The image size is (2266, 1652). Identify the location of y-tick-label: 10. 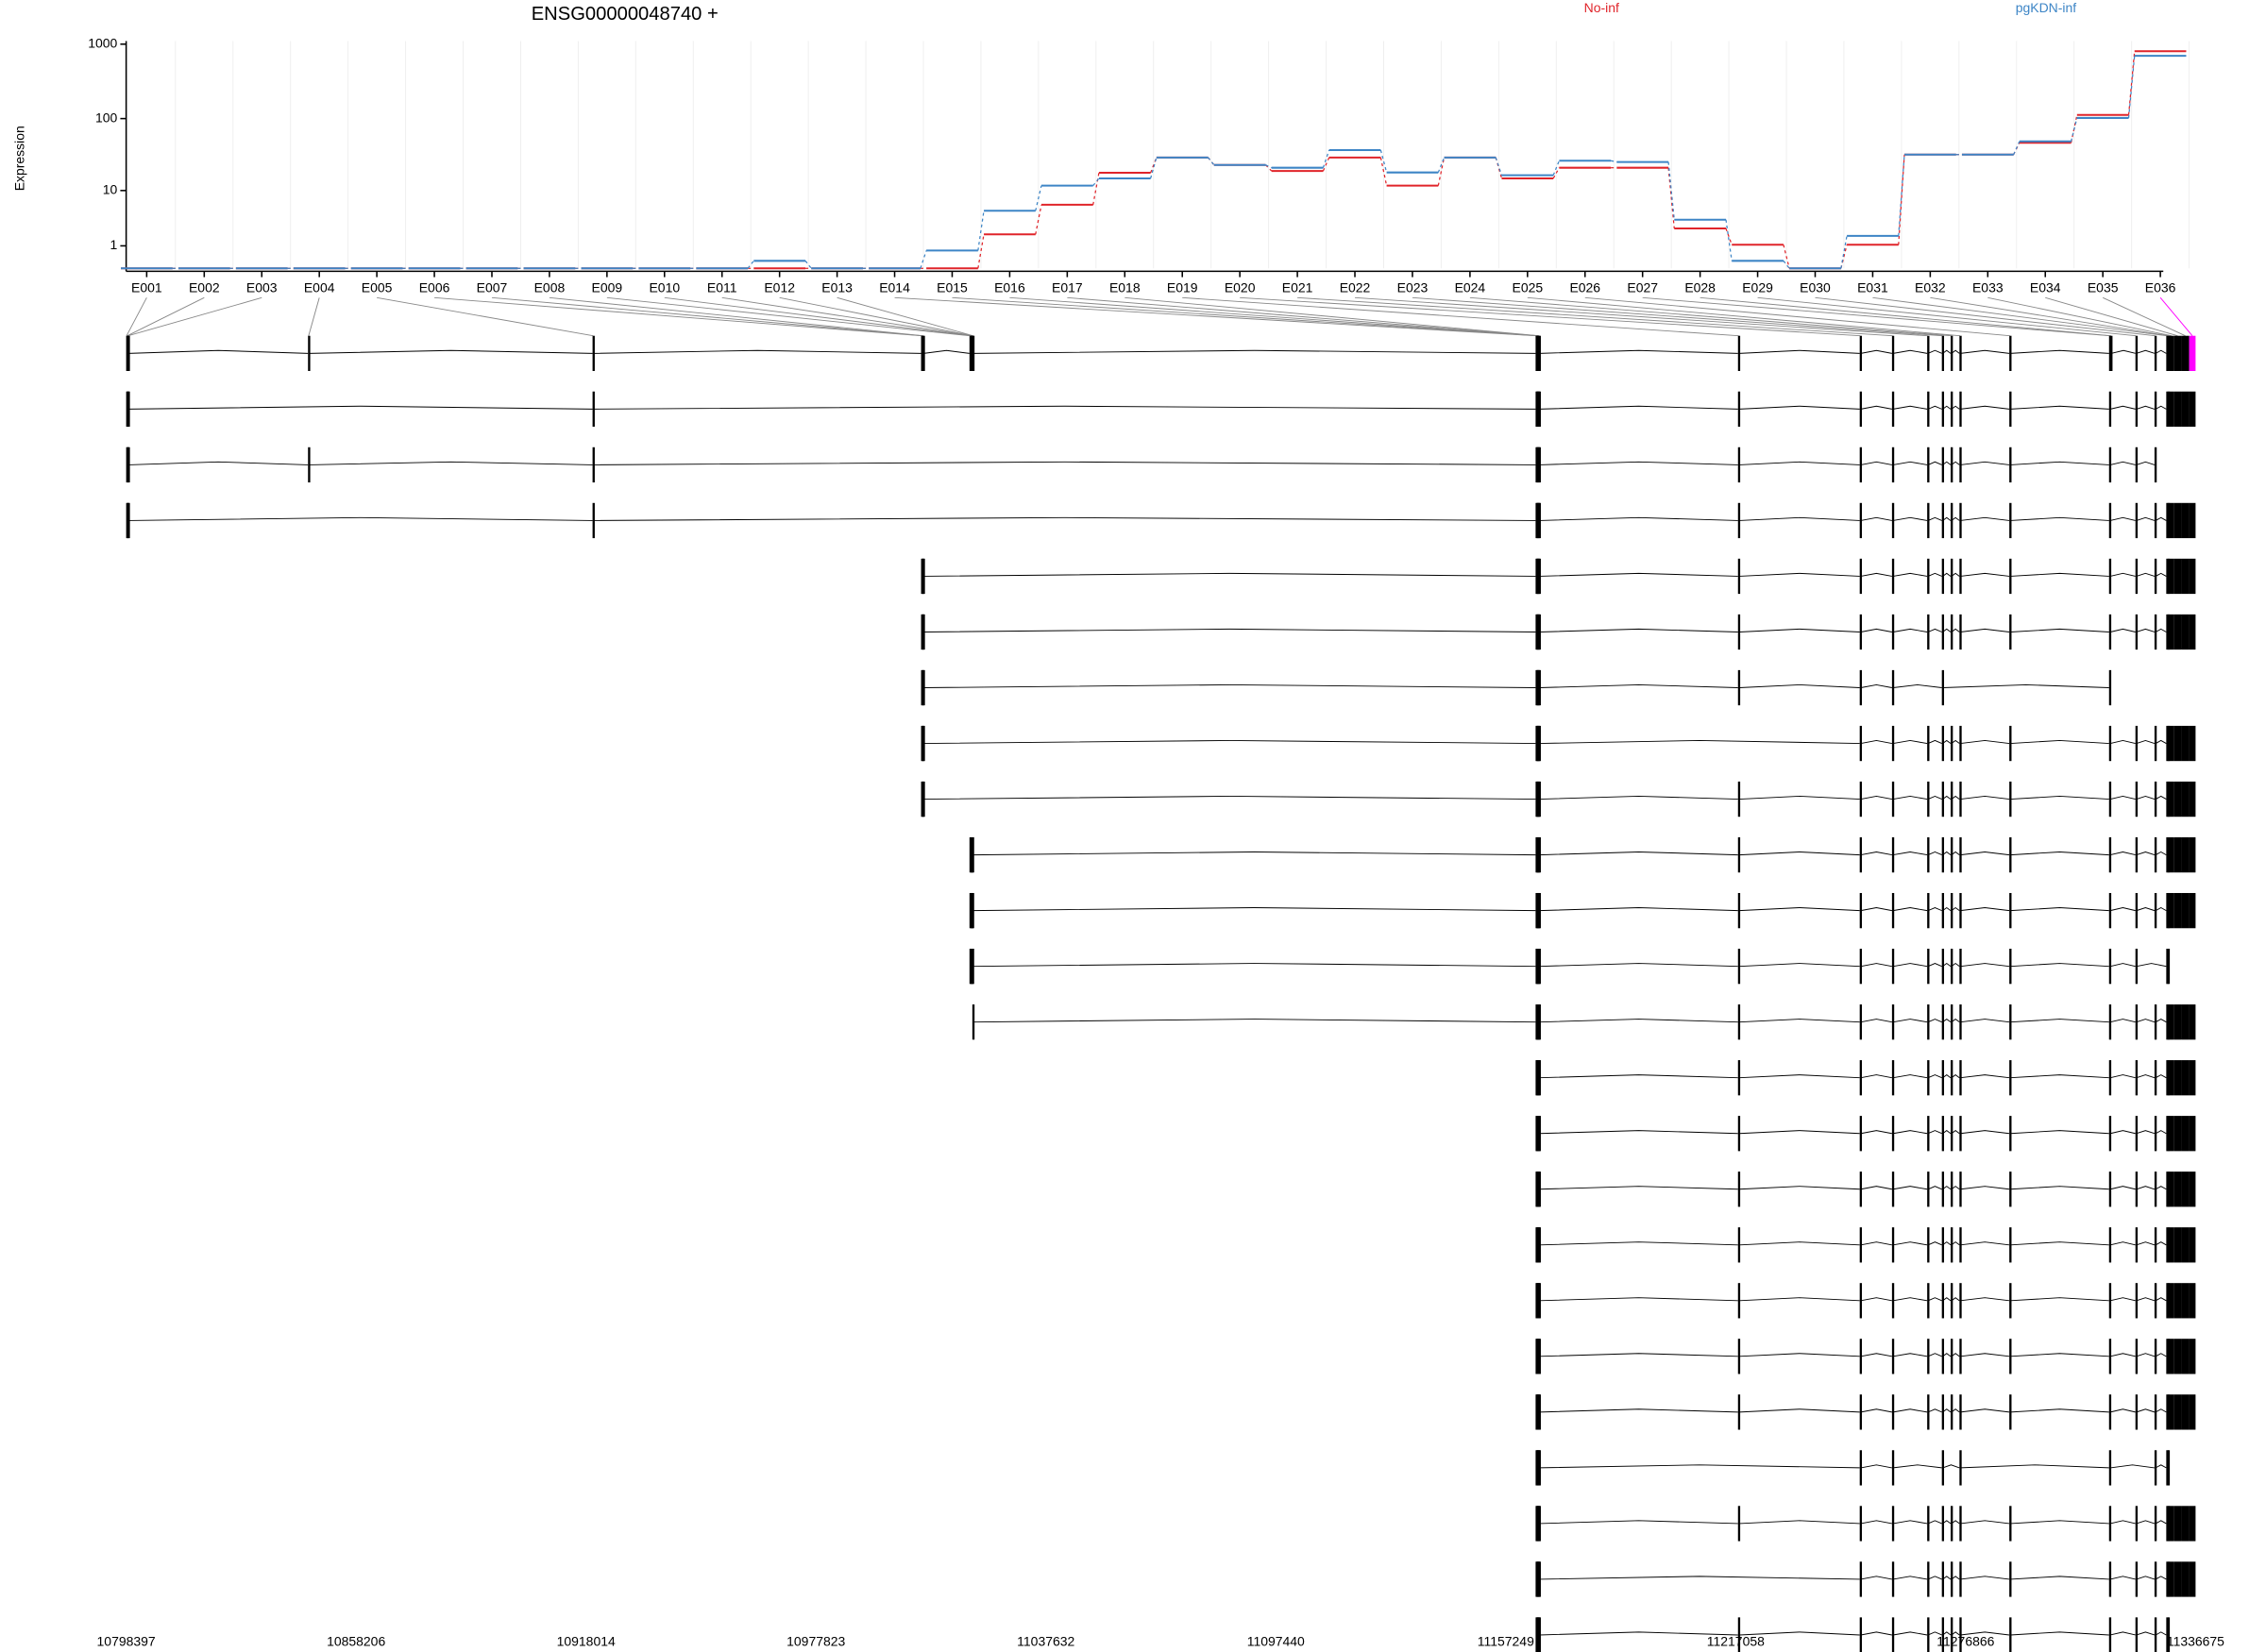
(111, 189).